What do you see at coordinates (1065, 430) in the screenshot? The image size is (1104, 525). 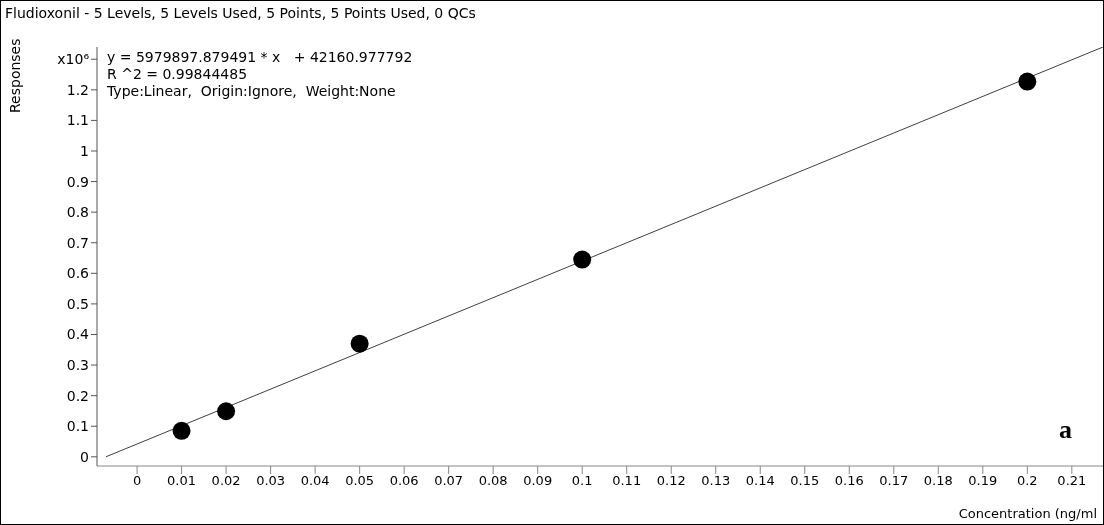 I see `annotation: a` at bounding box center [1065, 430].